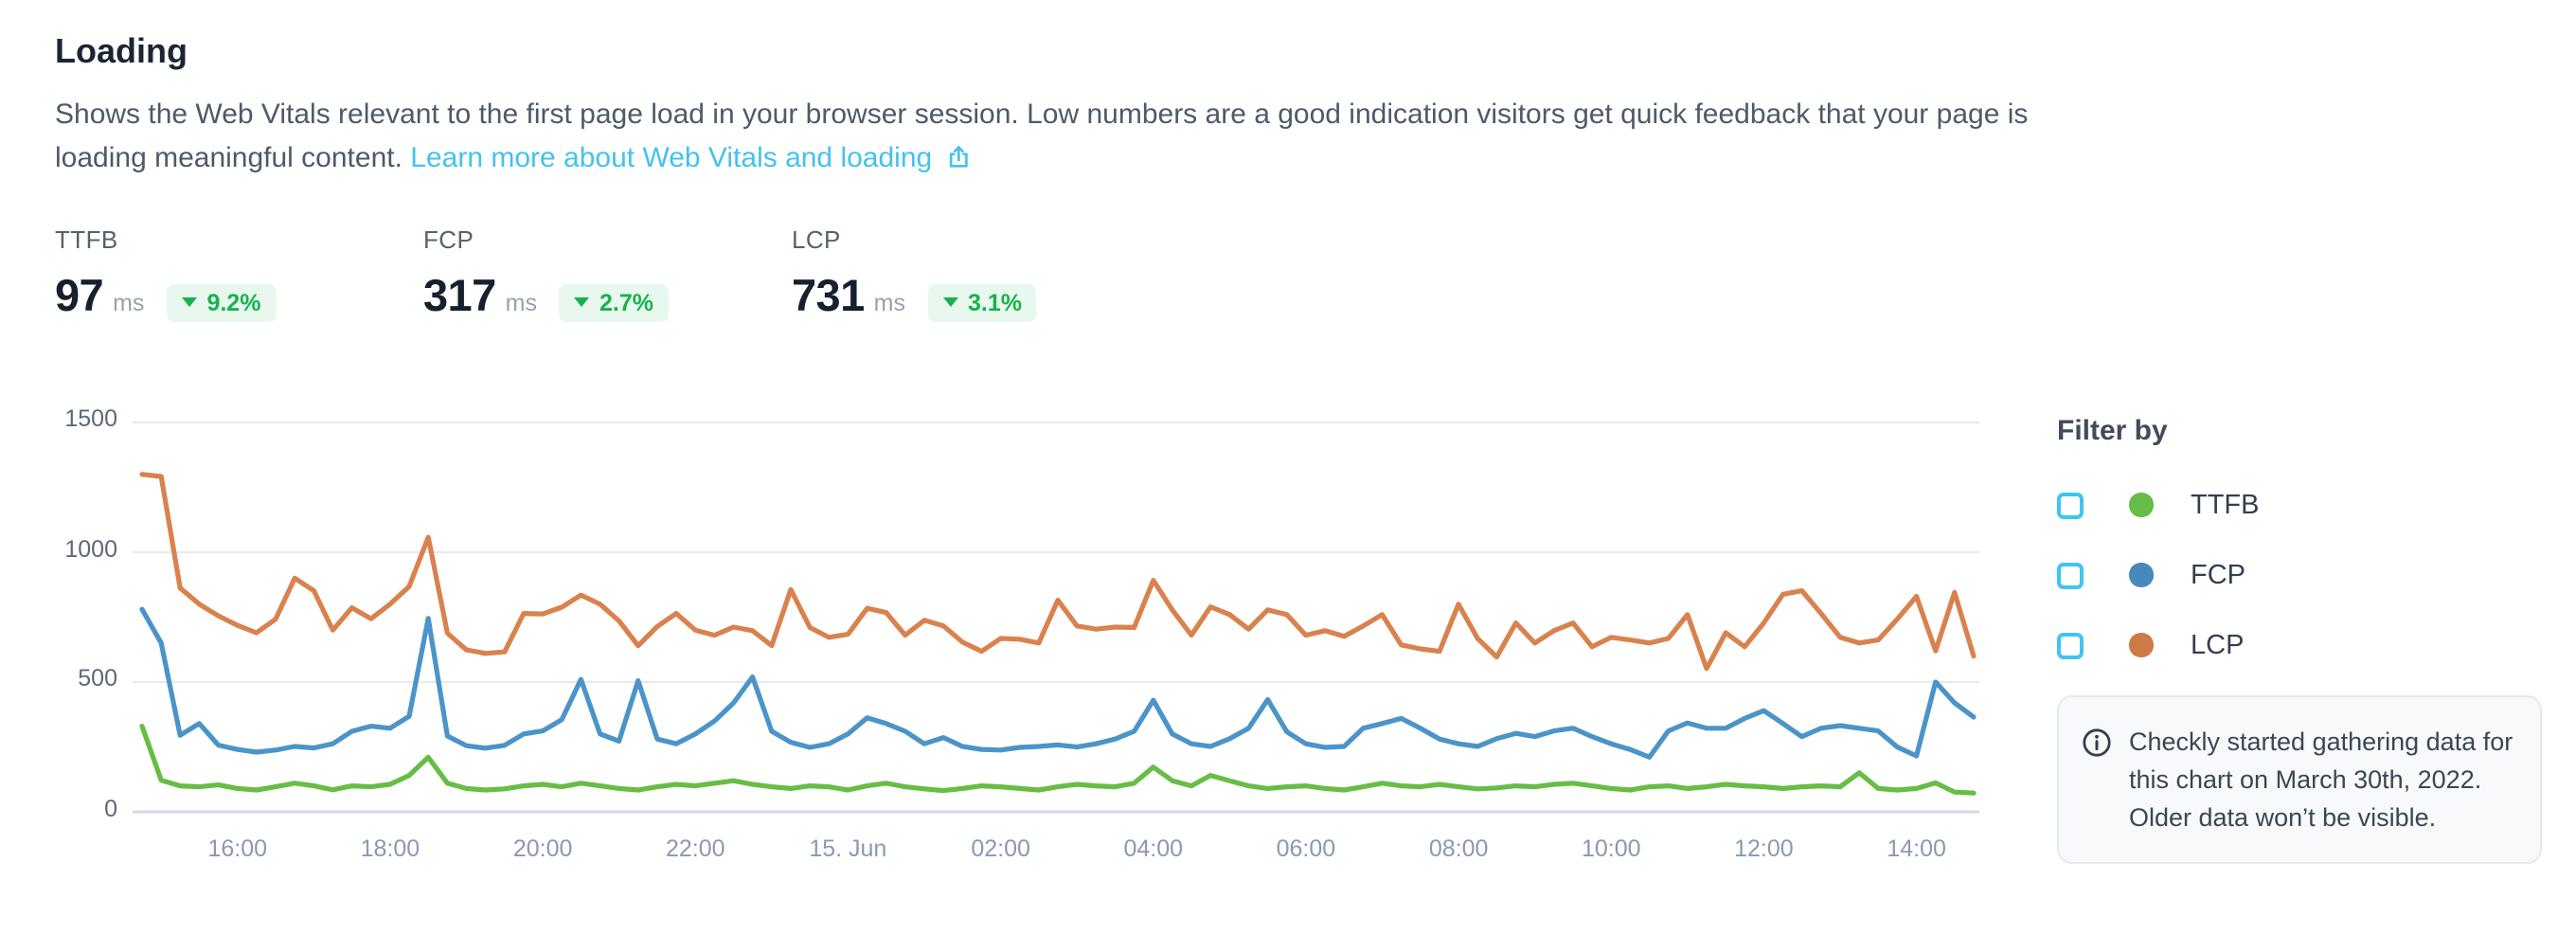  Describe the element at coordinates (239, 275) in the screenshot. I see `metric-ttfb: TTFB 97 ms 9.2%` at that location.